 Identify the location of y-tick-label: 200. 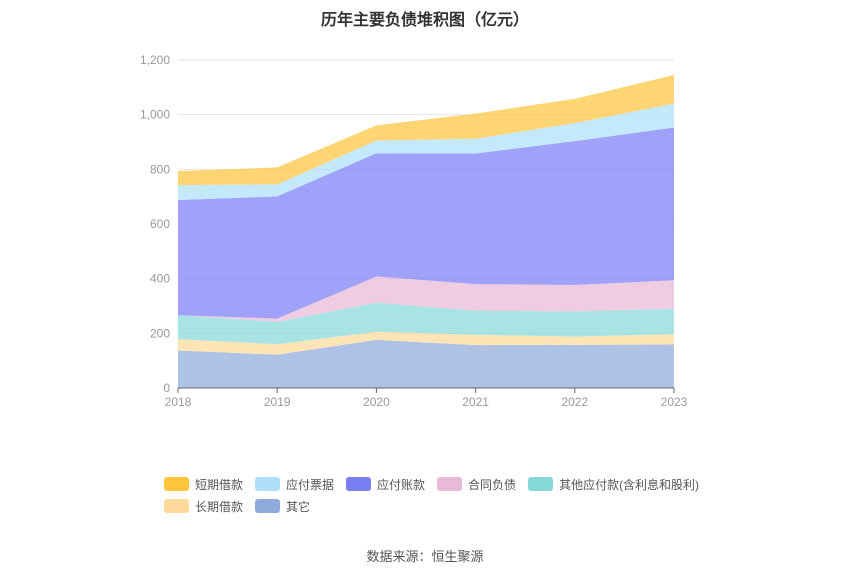
(160, 333).